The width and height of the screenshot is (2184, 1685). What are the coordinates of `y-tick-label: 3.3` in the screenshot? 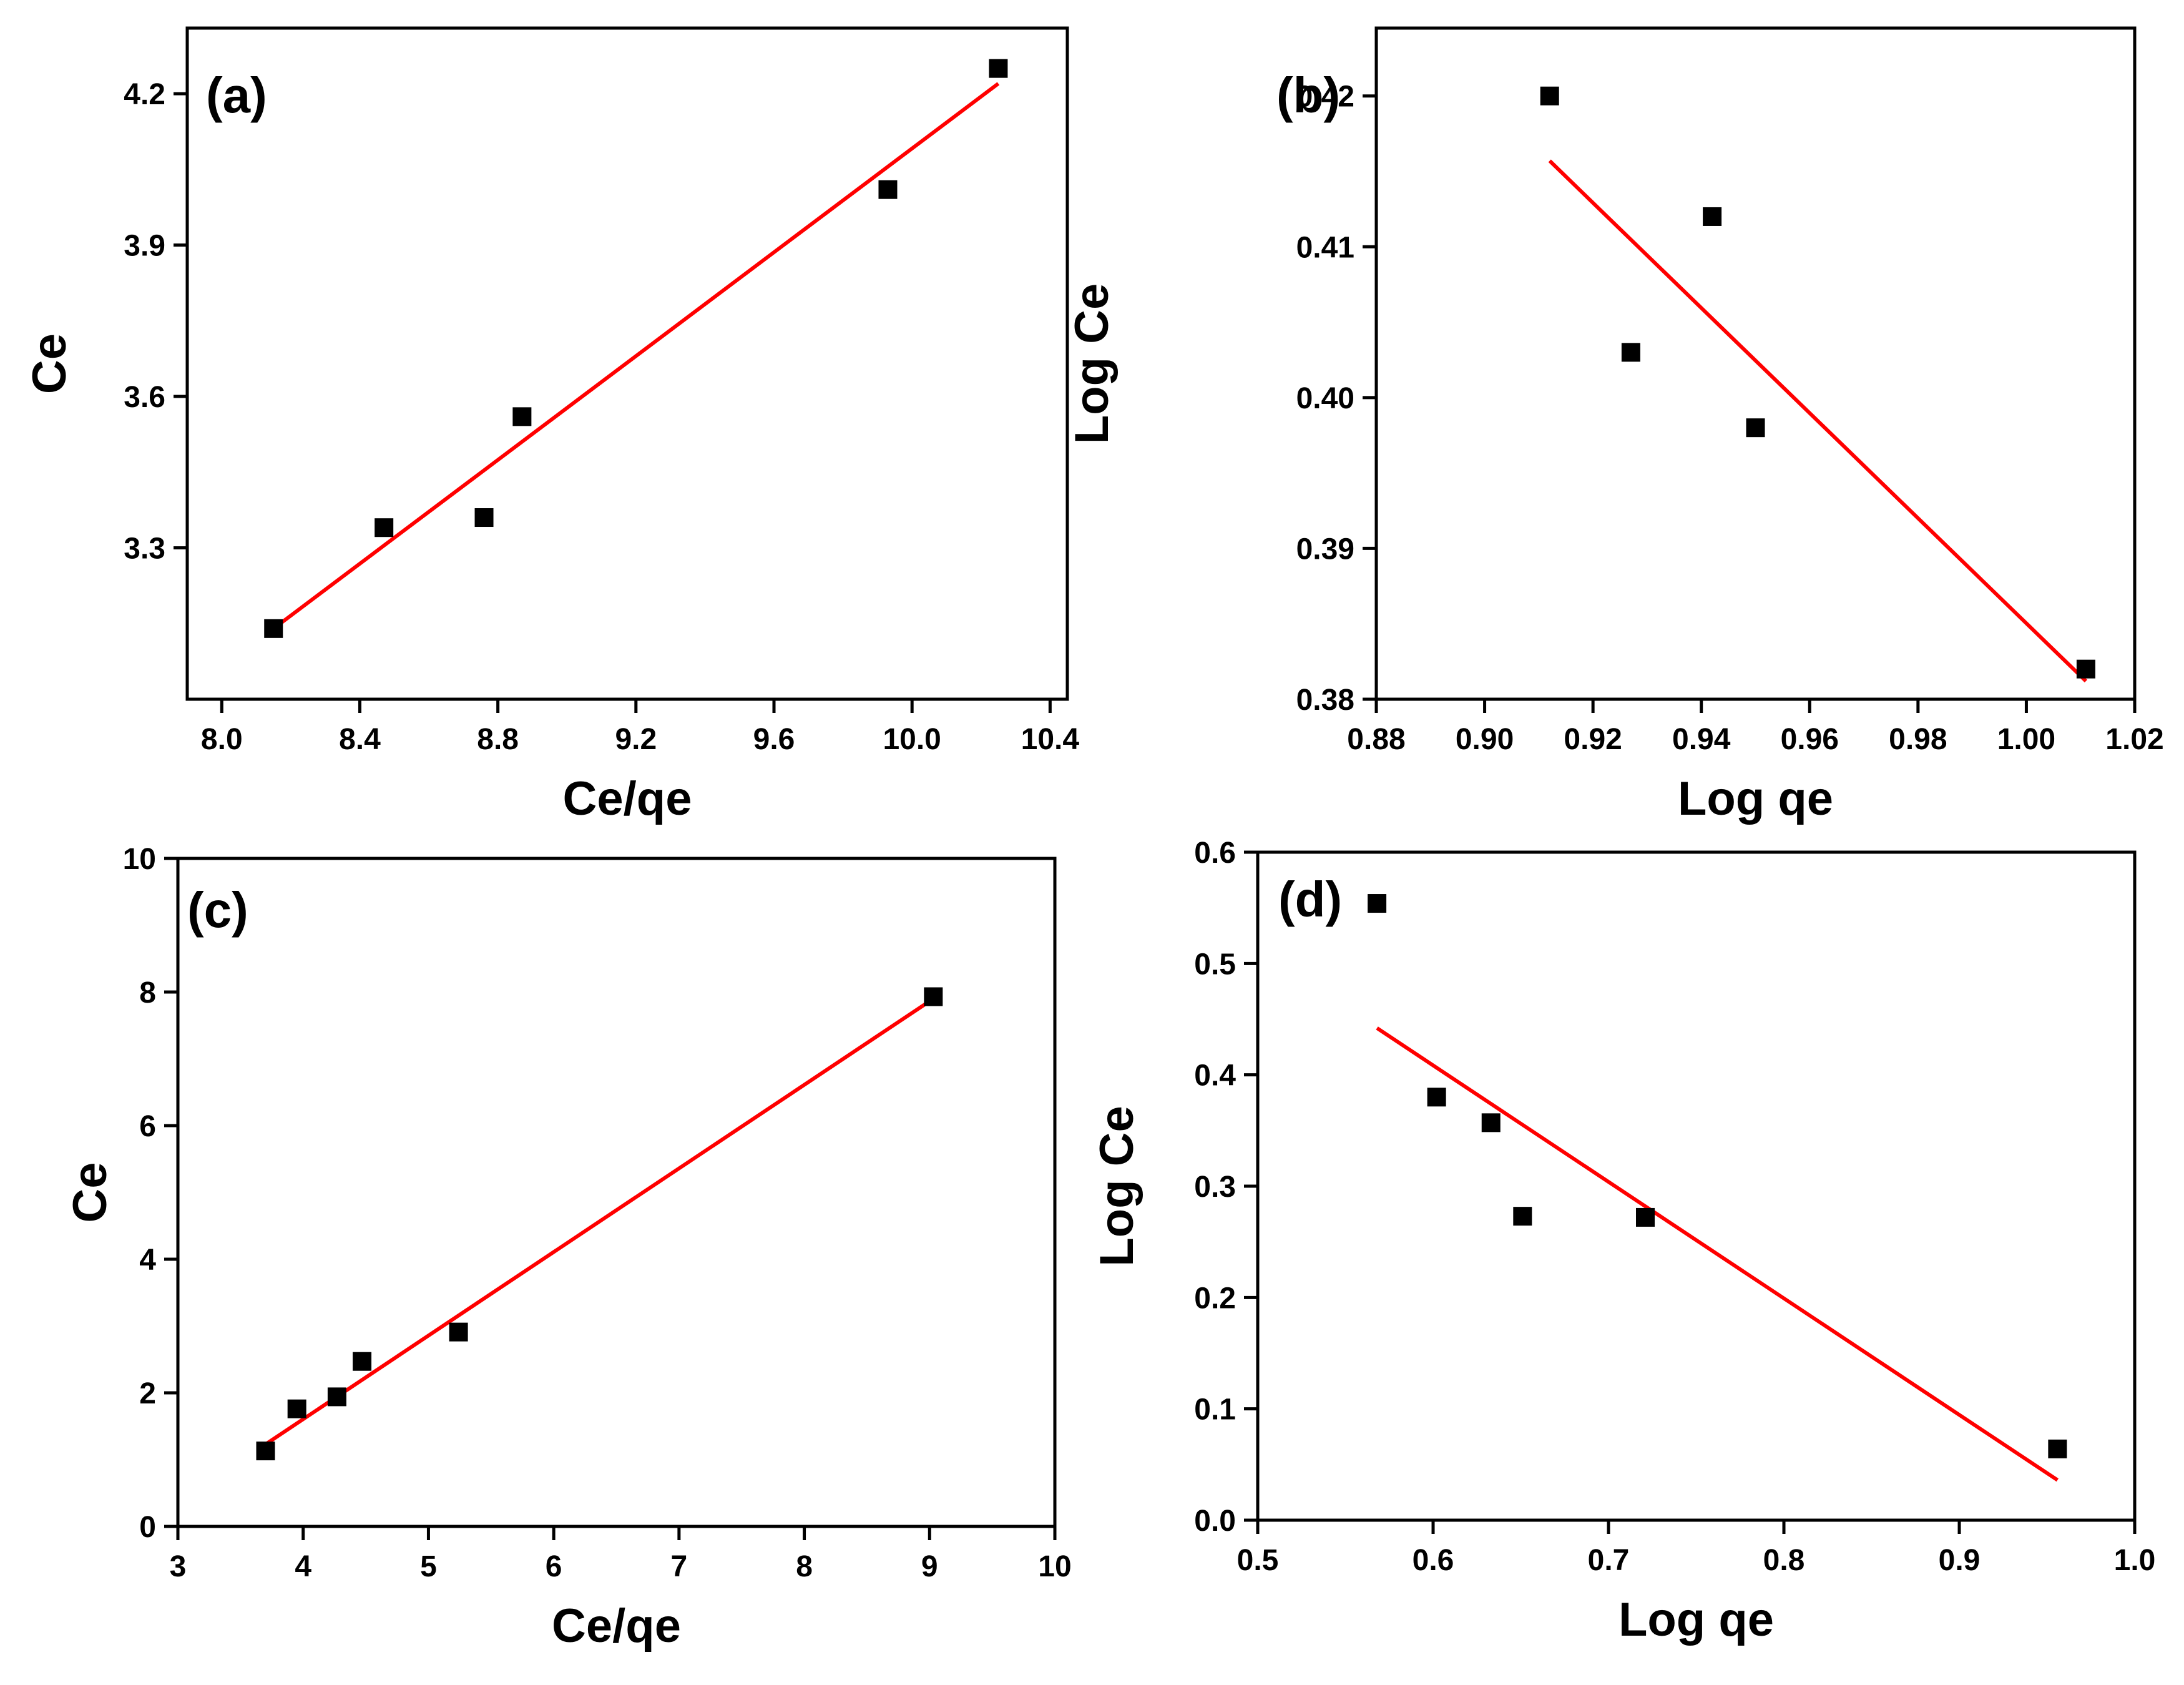 It's located at (145, 549).